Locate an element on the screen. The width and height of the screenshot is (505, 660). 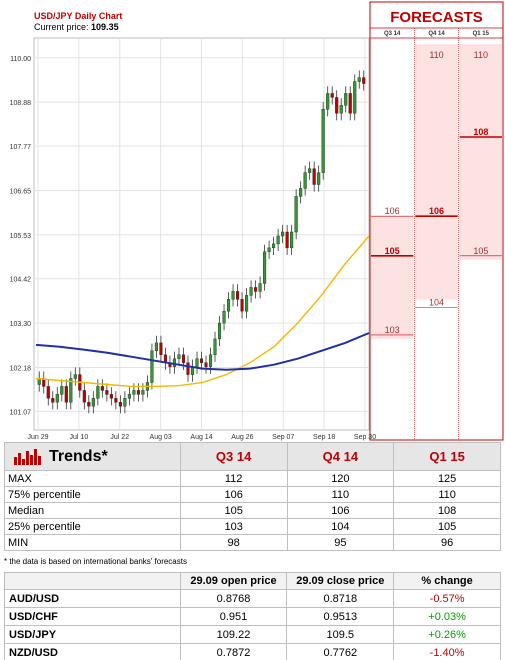
trends-title: Trends* is located at coordinates (78, 456).